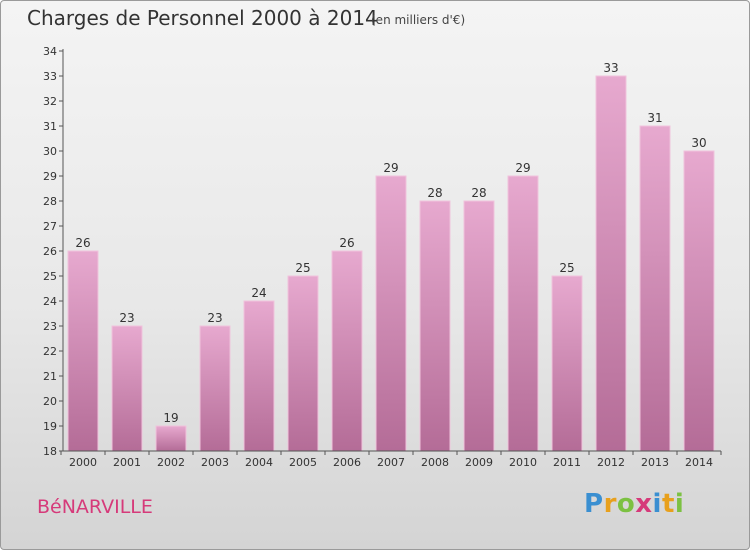  I want to click on x-tick-label: 2007, so click(391, 462).